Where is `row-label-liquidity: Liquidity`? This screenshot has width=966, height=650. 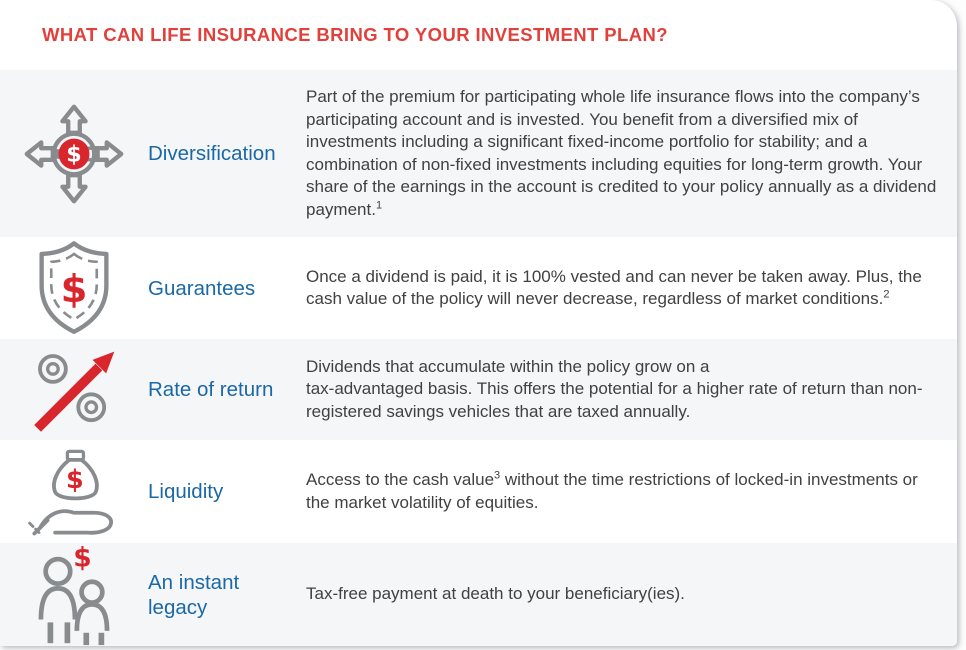
row-label-liquidity: Liquidity is located at coordinates (186, 491).